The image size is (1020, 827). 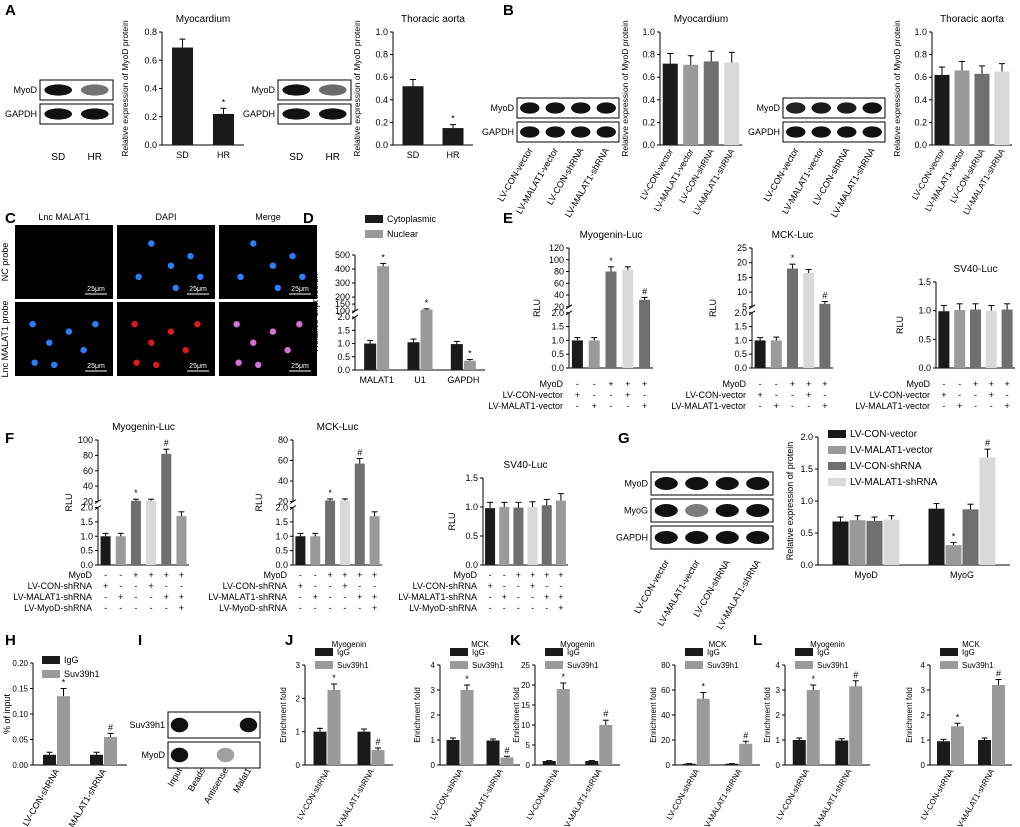 I want to click on y-tick-label: 20, so click(x=559, y=307).